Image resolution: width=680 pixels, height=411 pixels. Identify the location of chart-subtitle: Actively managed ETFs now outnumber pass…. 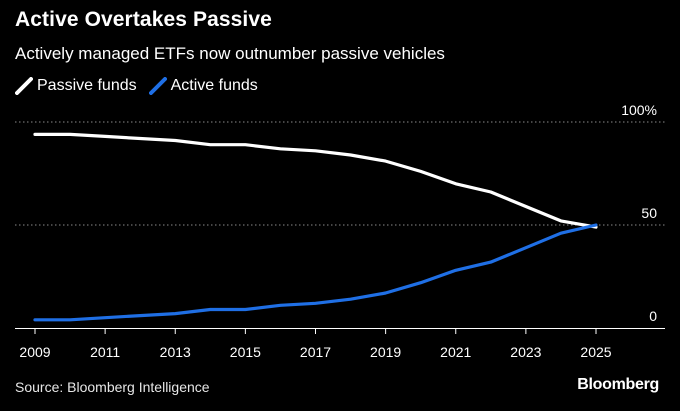
(230, 53).